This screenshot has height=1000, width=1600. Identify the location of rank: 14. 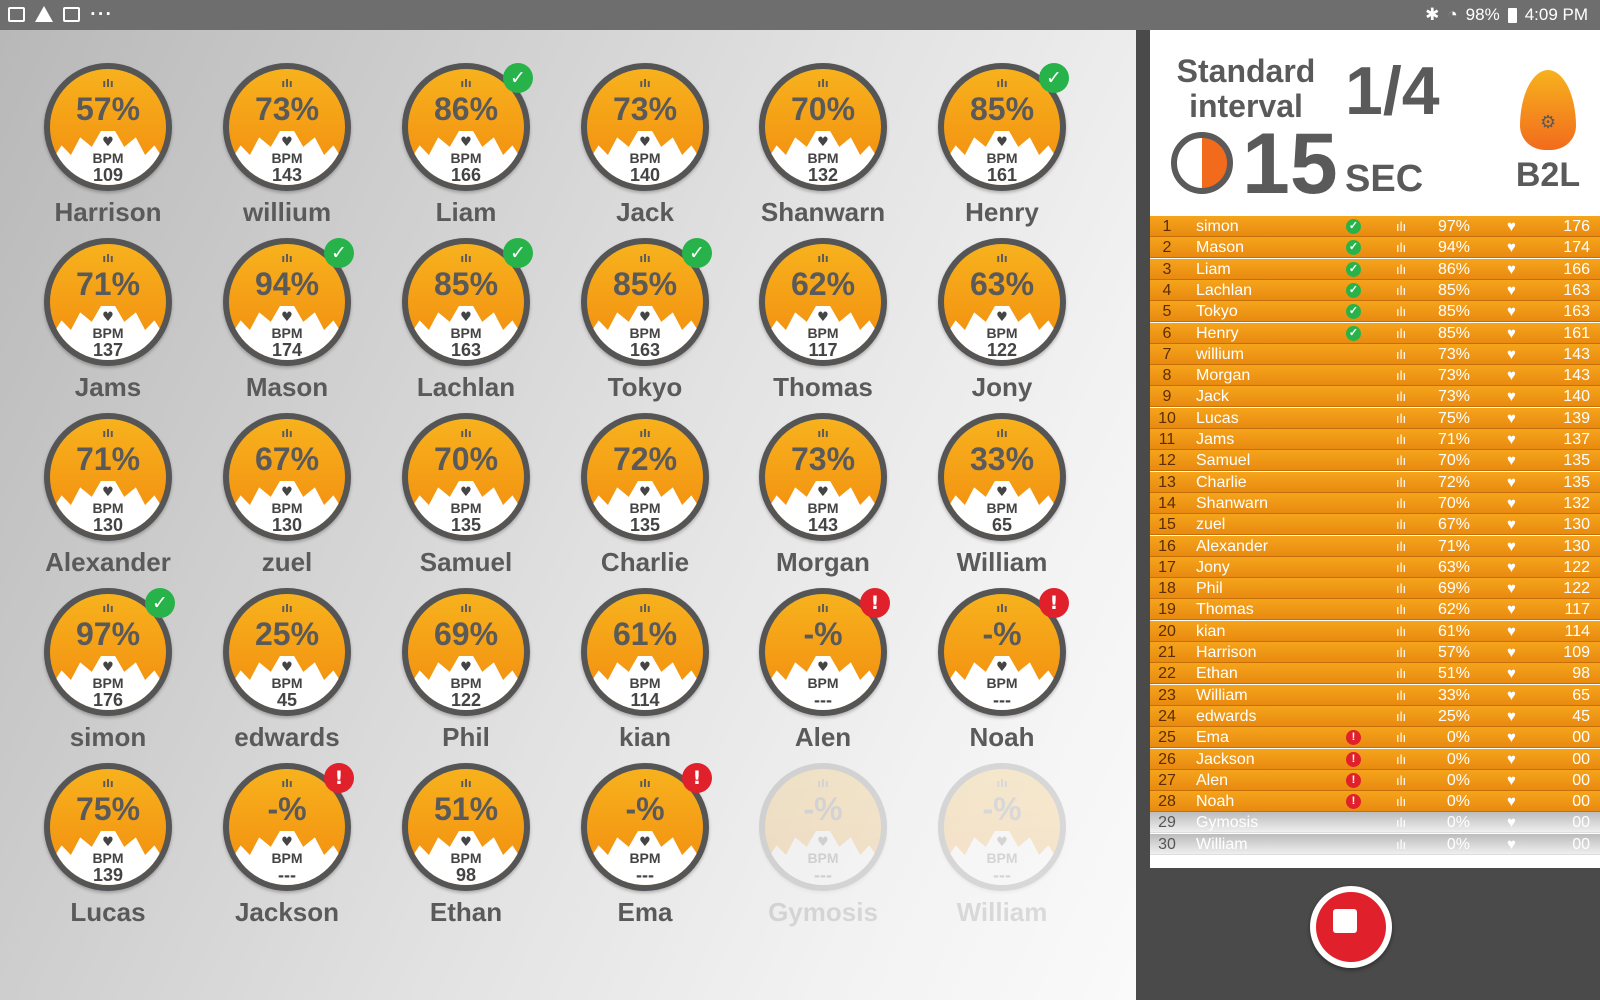
(1167, 503).